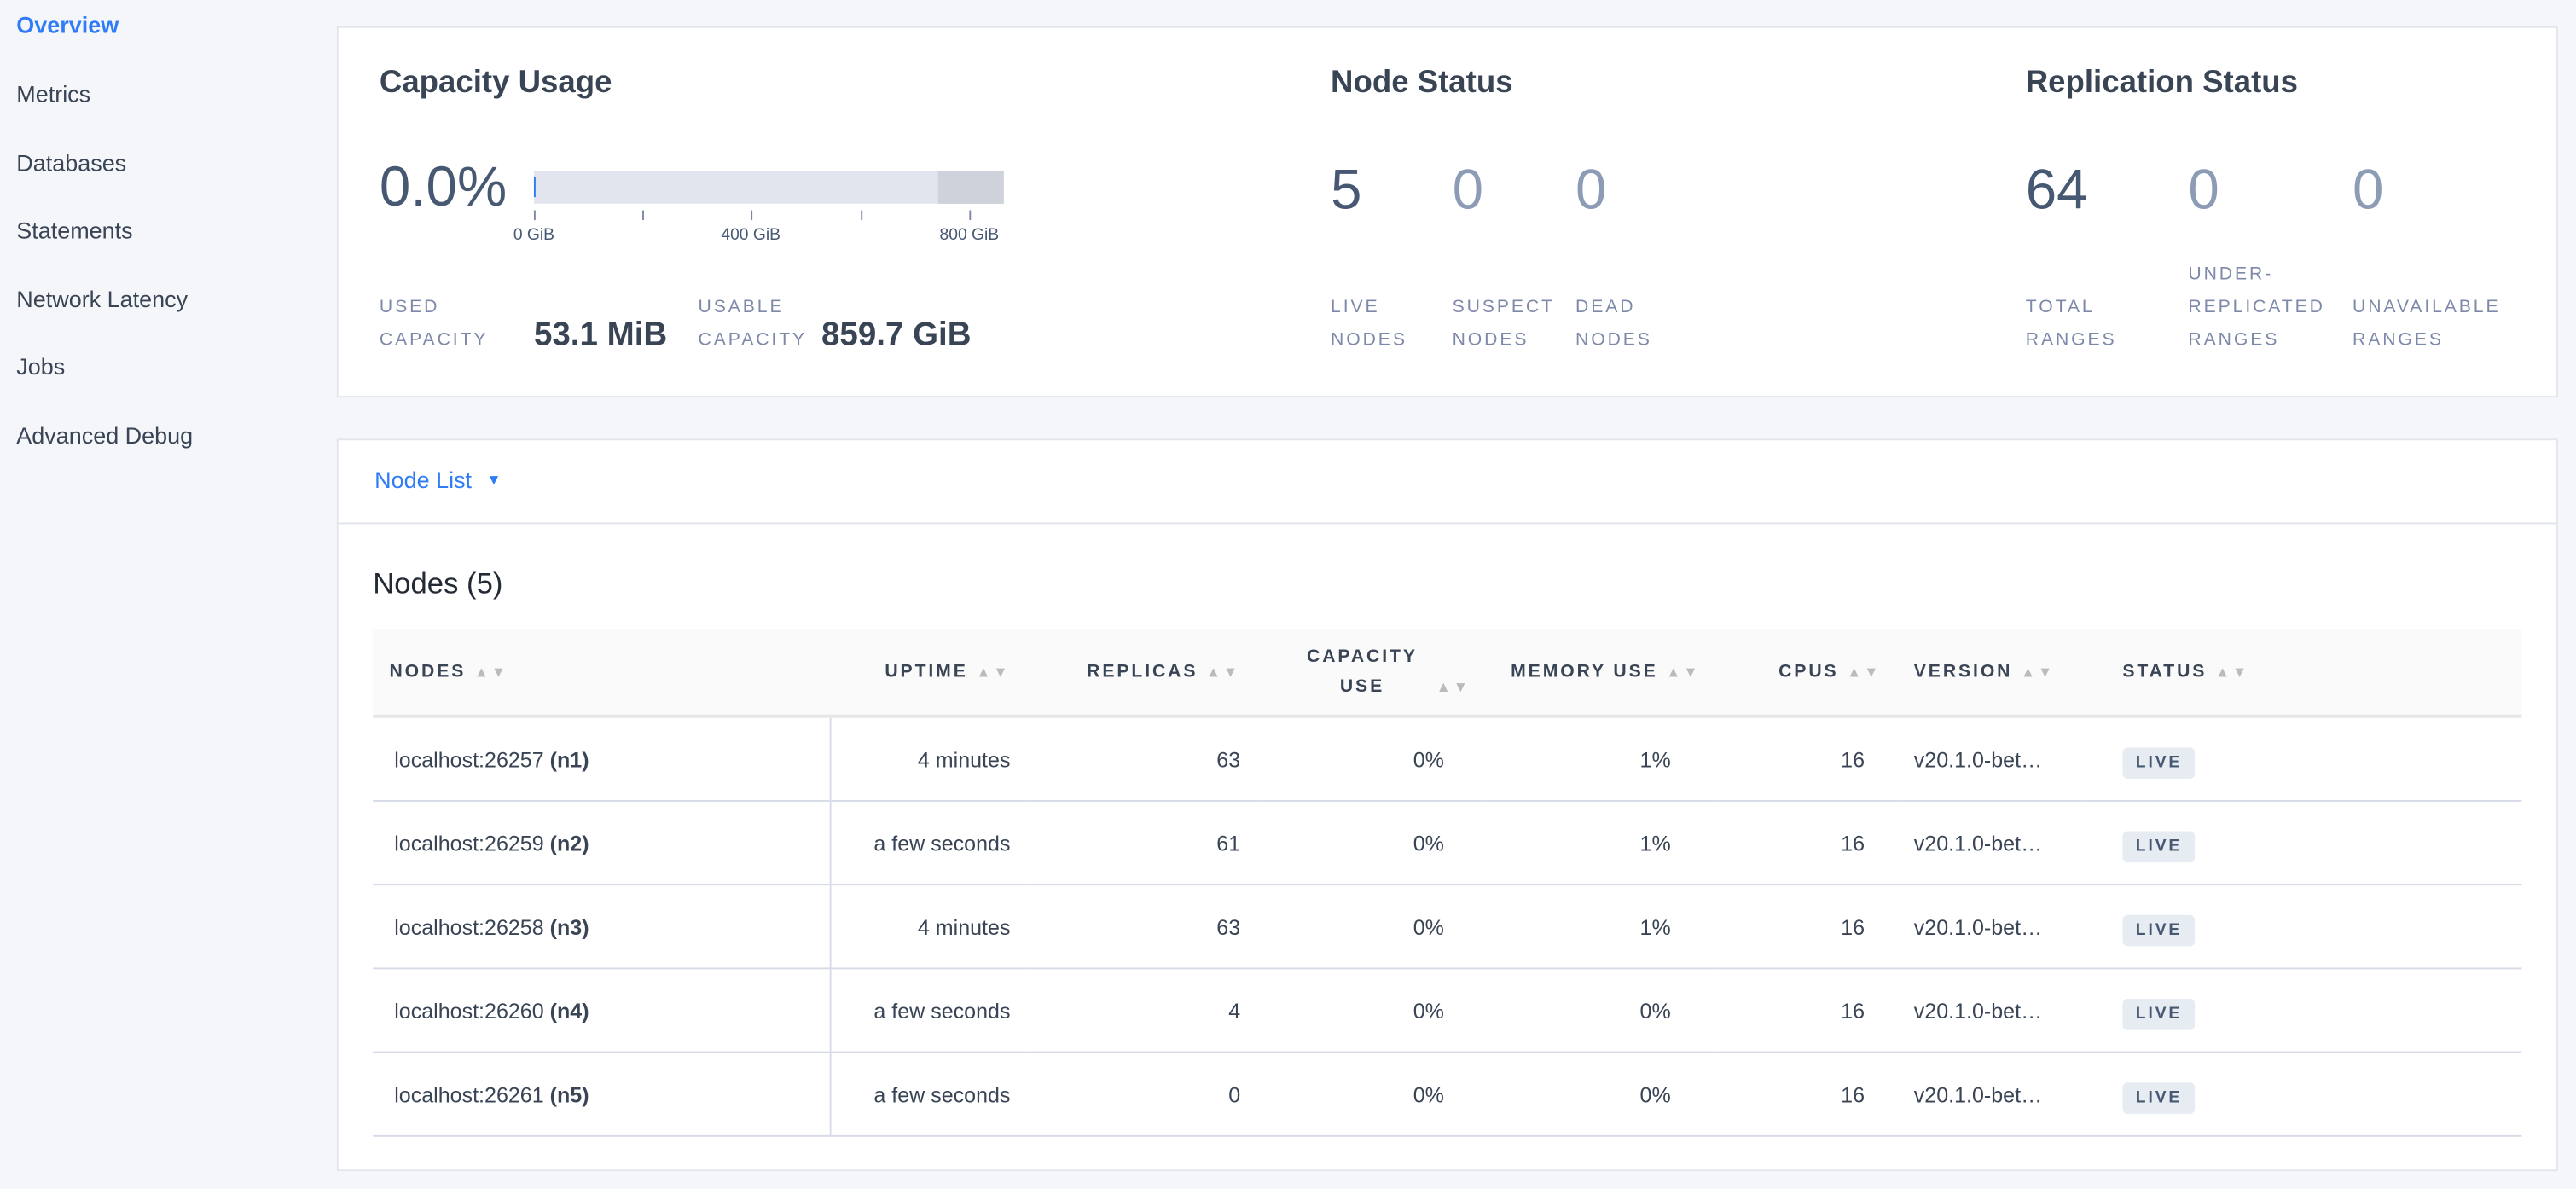  I want to click on node-cell: localhost:26257 (n1), so click(602, 759).